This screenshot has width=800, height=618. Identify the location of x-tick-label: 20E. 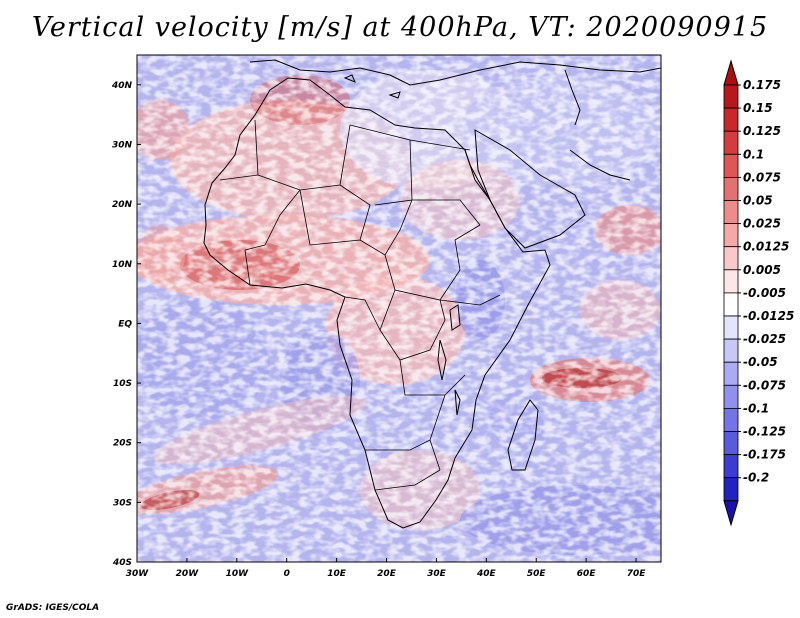
(387, 574).